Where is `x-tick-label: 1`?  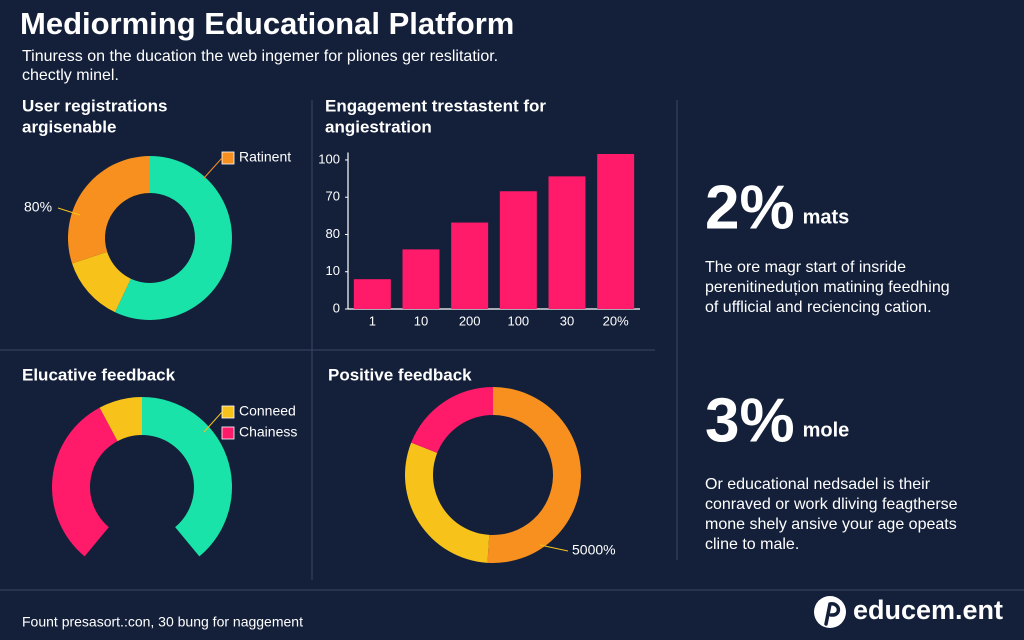 x-tick-label: 1 is located at coordinates (372, 320).